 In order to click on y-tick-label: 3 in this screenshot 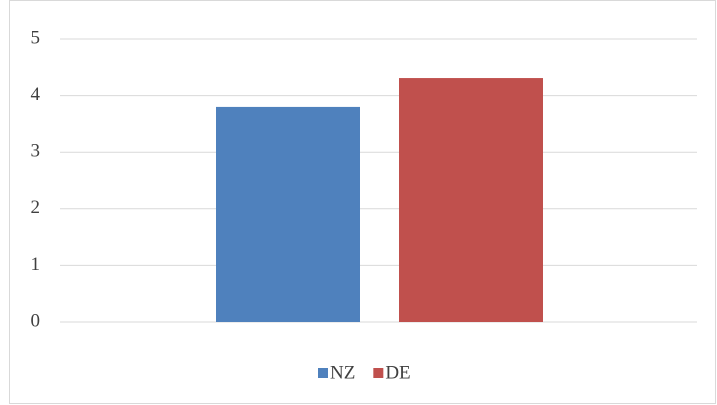, I will do `click(36, 151)`.